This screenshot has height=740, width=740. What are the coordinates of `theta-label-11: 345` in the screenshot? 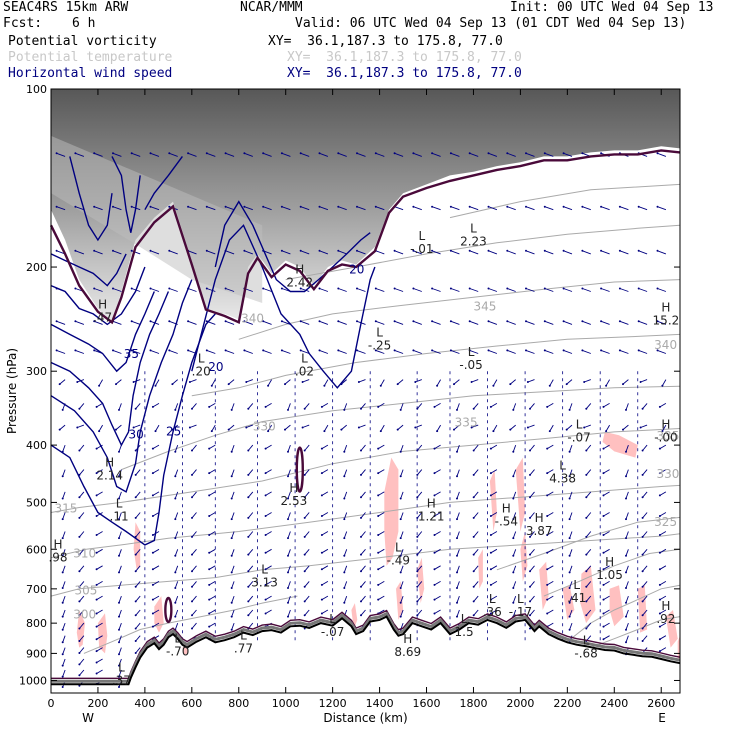 It's located at (484, 307).